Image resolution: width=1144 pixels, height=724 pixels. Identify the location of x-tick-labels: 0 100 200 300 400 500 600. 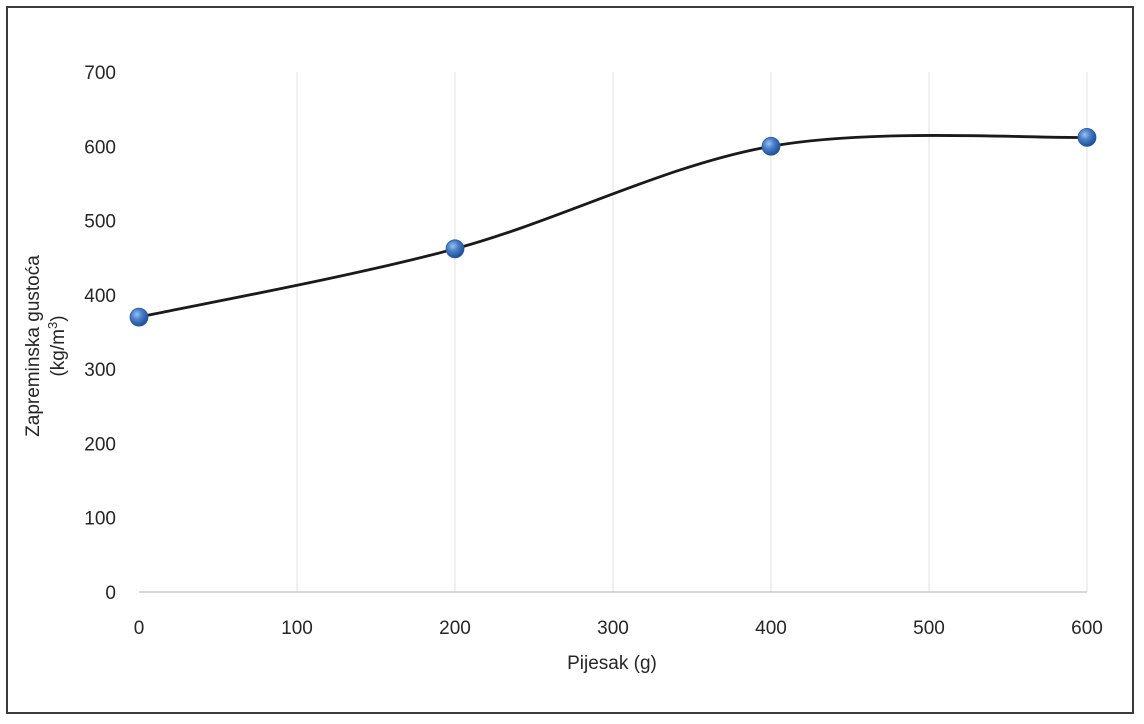
(618, 628).